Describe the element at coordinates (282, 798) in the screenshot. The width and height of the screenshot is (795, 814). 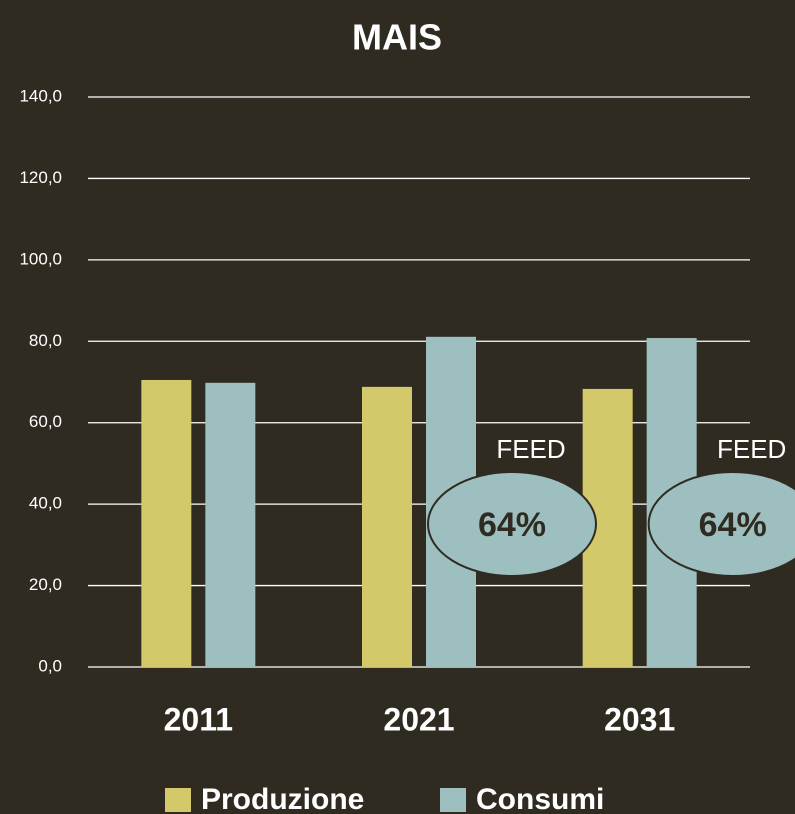
I see `legend-label: Produzione` at that location.